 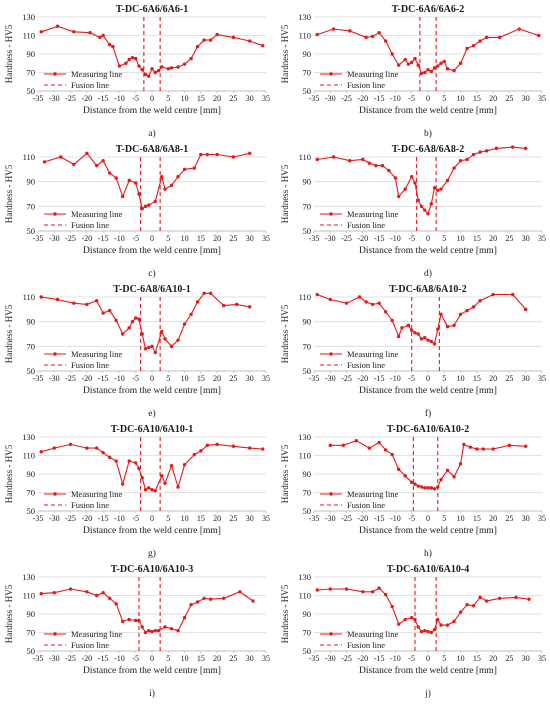 What do you see at coordinates (90, 85) in the screenshot?
I see `legend-fusion-label: Fusion line` at bounding box center [90, 85].